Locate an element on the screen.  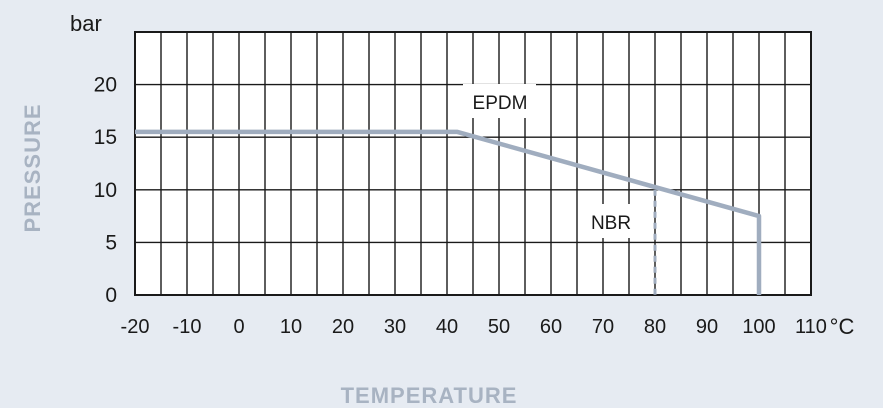
y-tick-label: 0 is located at coordinates (111, 295).